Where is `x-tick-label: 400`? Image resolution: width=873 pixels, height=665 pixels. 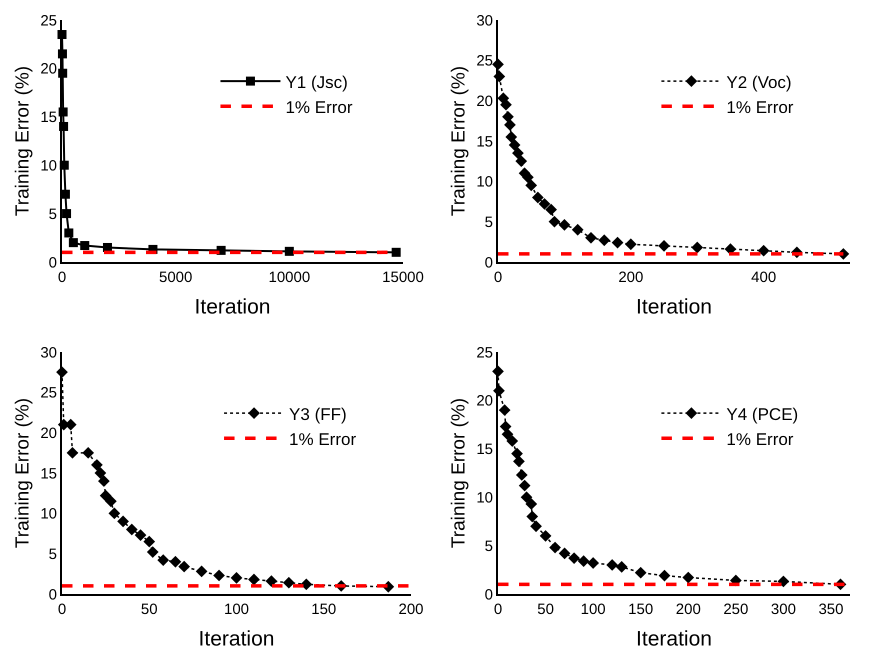
x-tick-label: 400 is located at coordinates (763, 277).